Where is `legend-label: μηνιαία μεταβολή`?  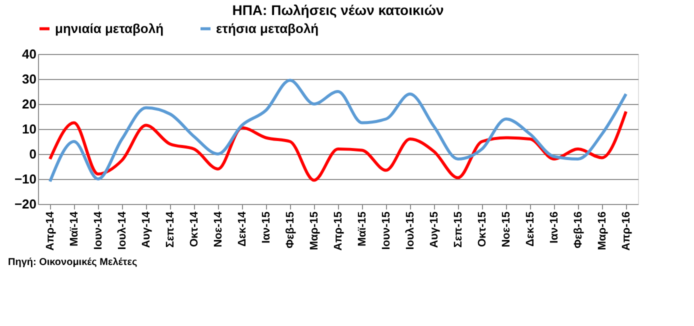 legend-label: μηνιαία μεταβολή is located at coordinates (109, 28).